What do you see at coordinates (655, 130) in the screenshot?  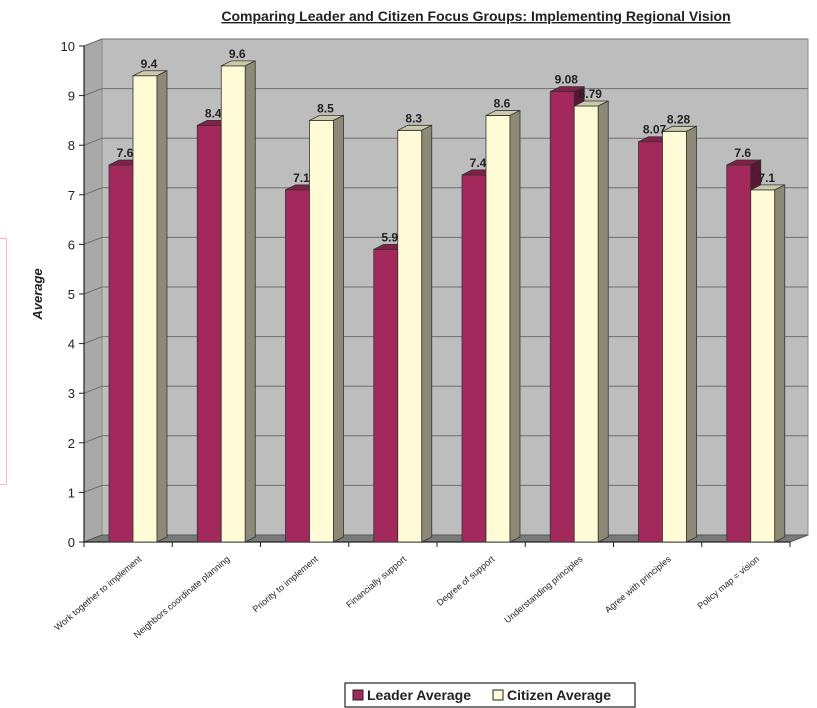 I see `data-label: 8.07` at bounding box center [655, 130].